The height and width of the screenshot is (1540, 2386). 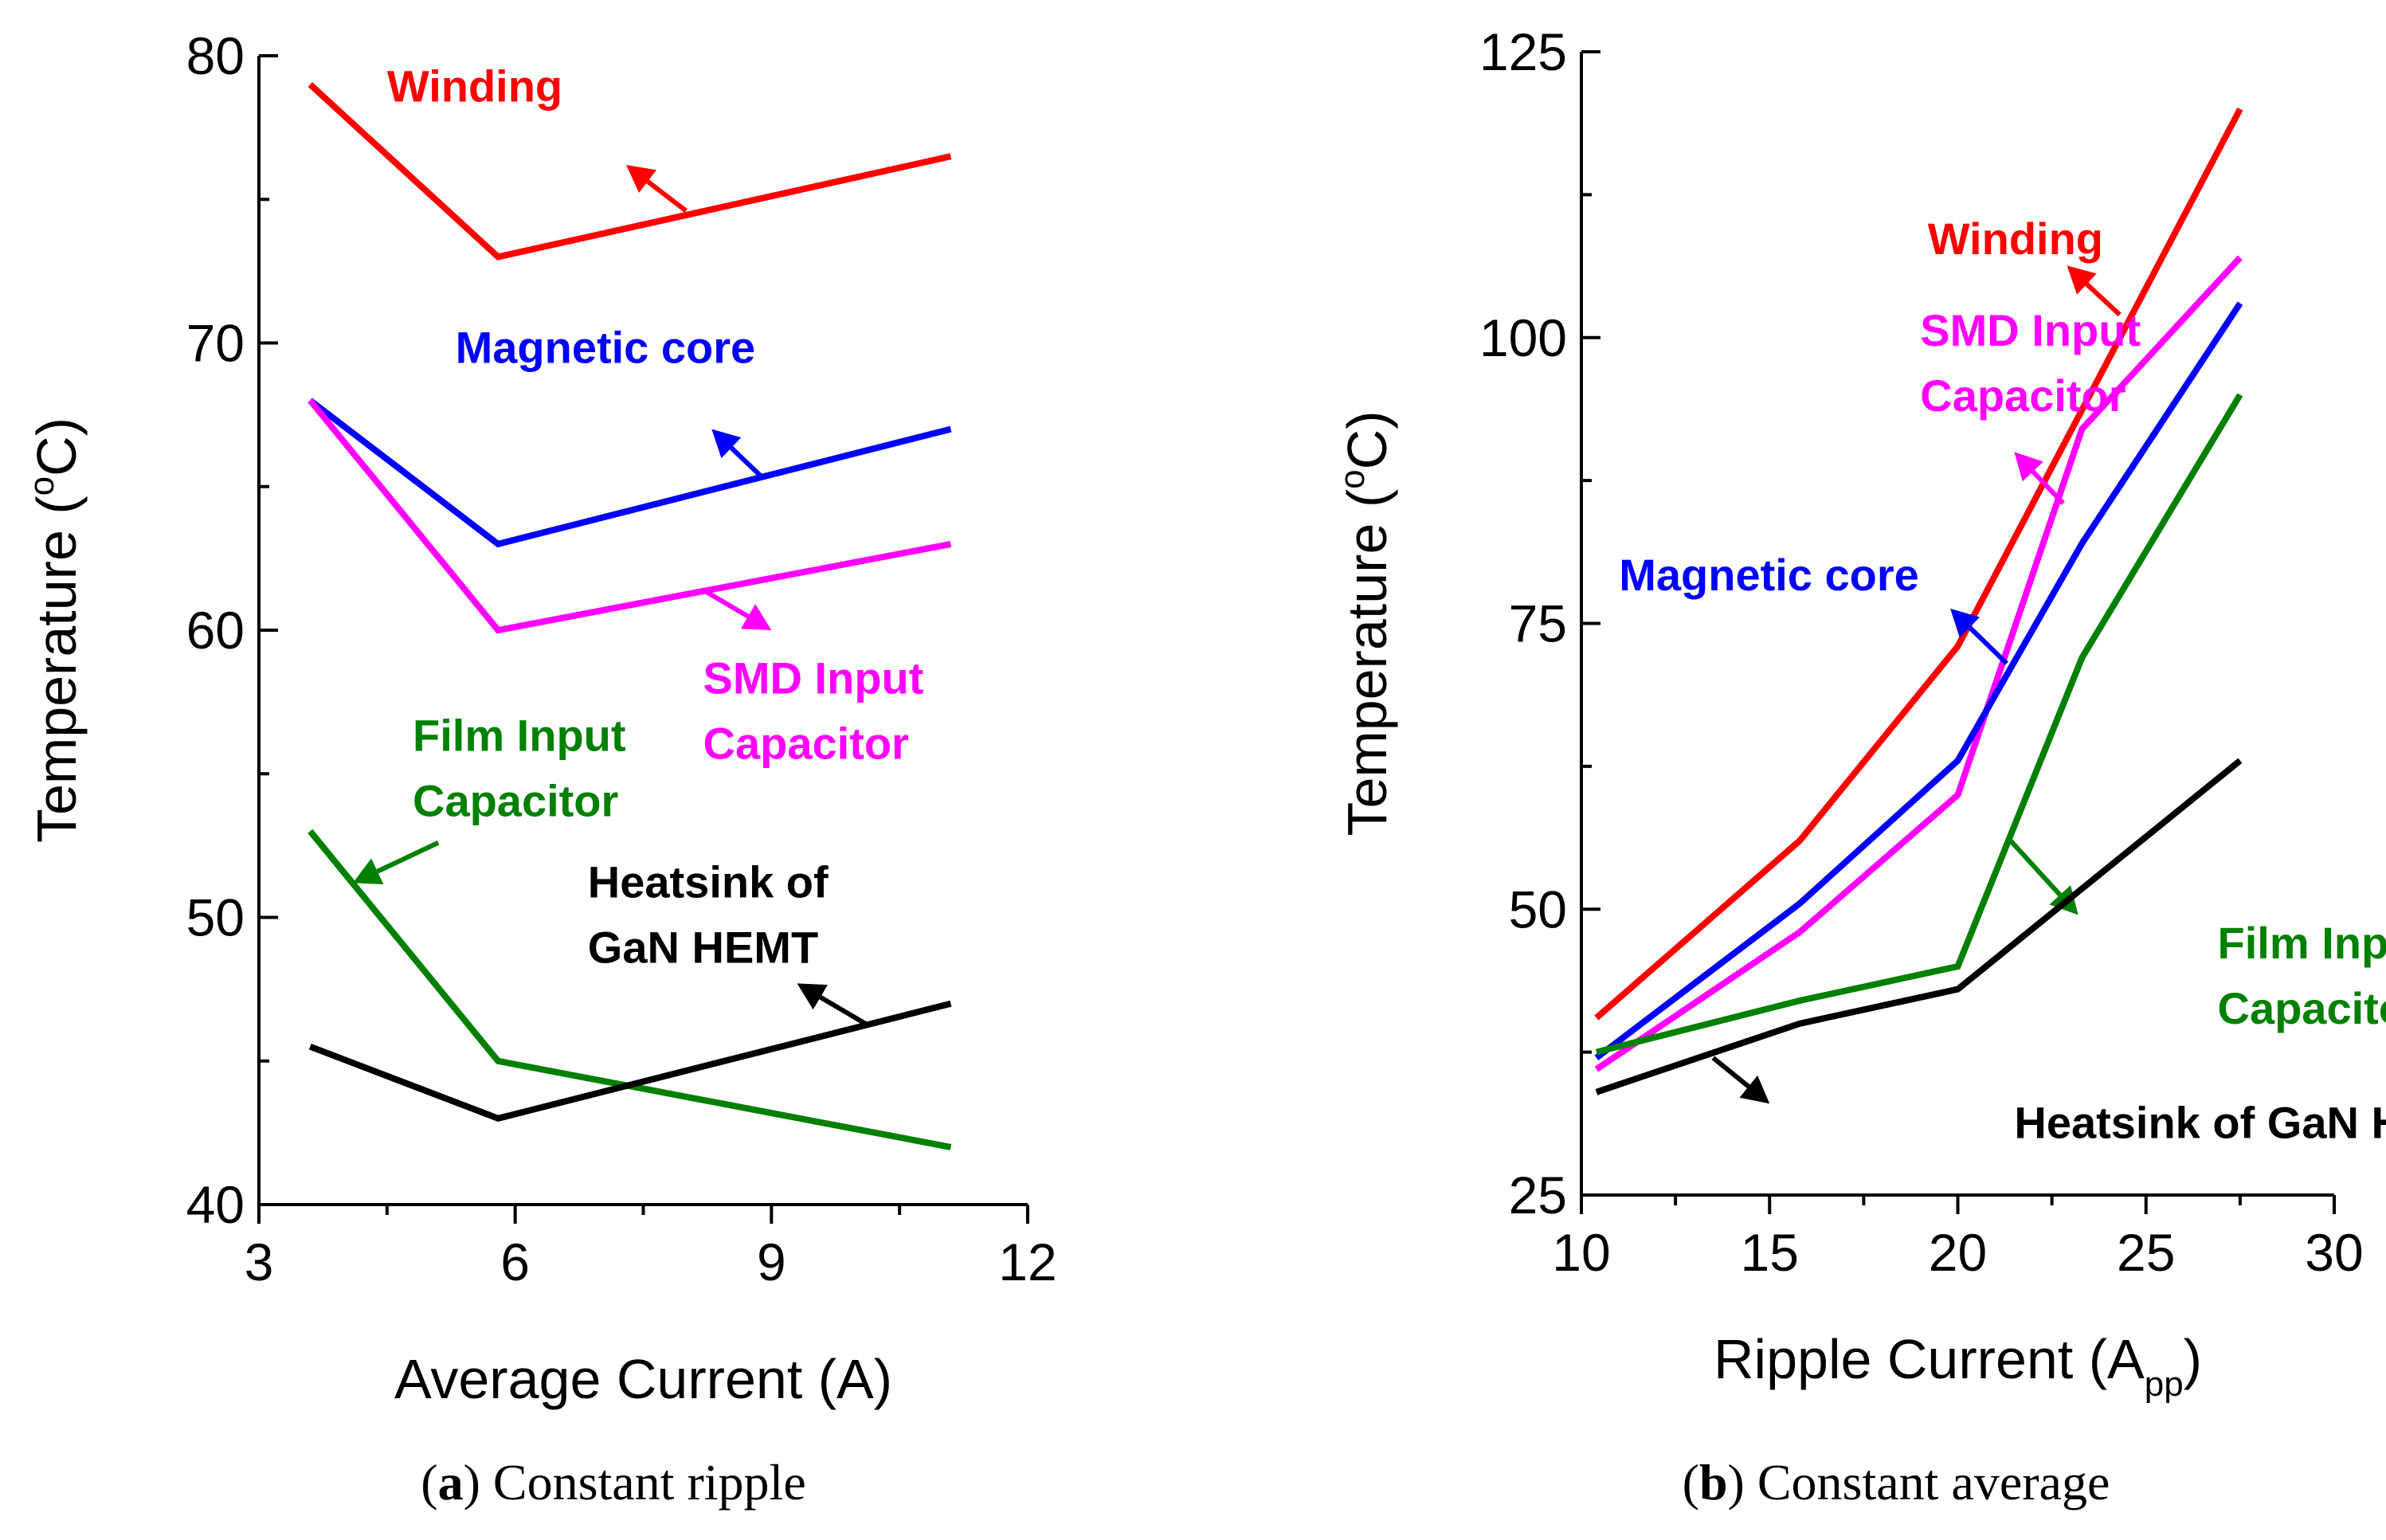 I want to click on series-label-heatsink-of-gan-hemt: GaN HEMT, so click(x=703, y=947).